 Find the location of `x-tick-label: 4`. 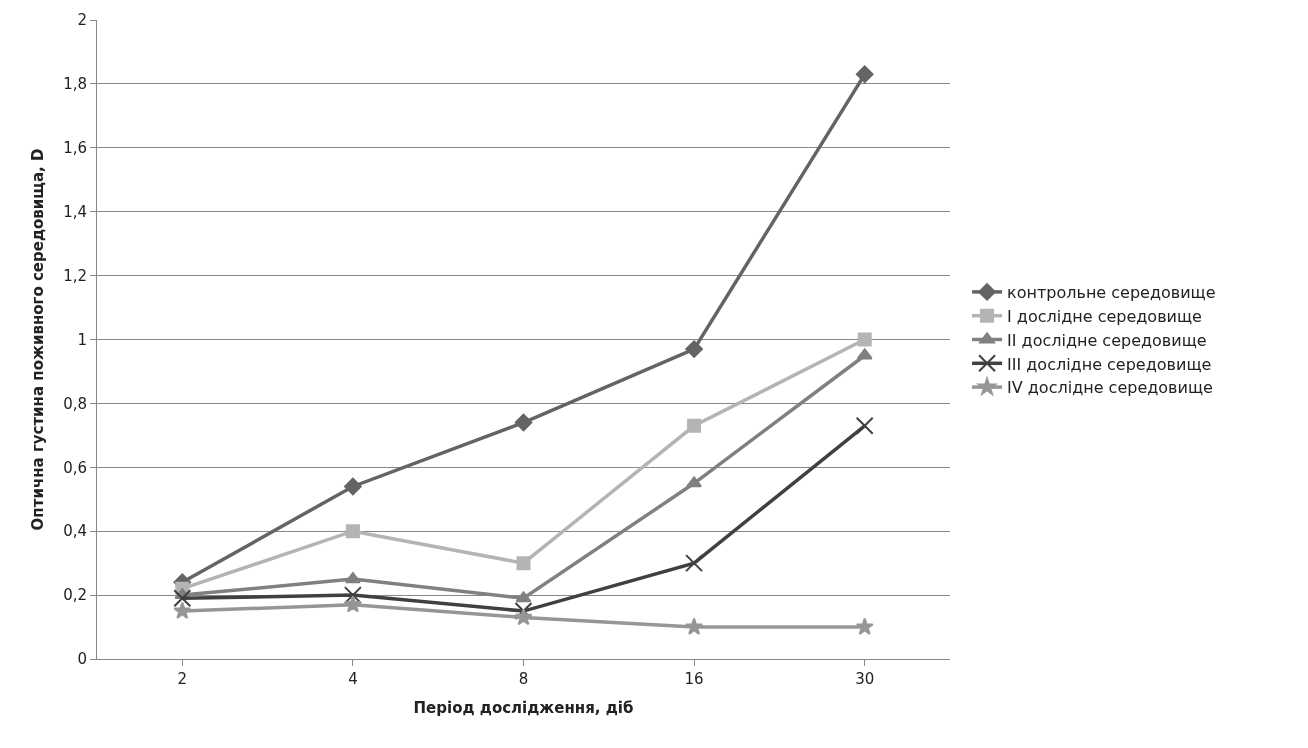

x-tick-label: 4 is located at coordinates (353, 679).